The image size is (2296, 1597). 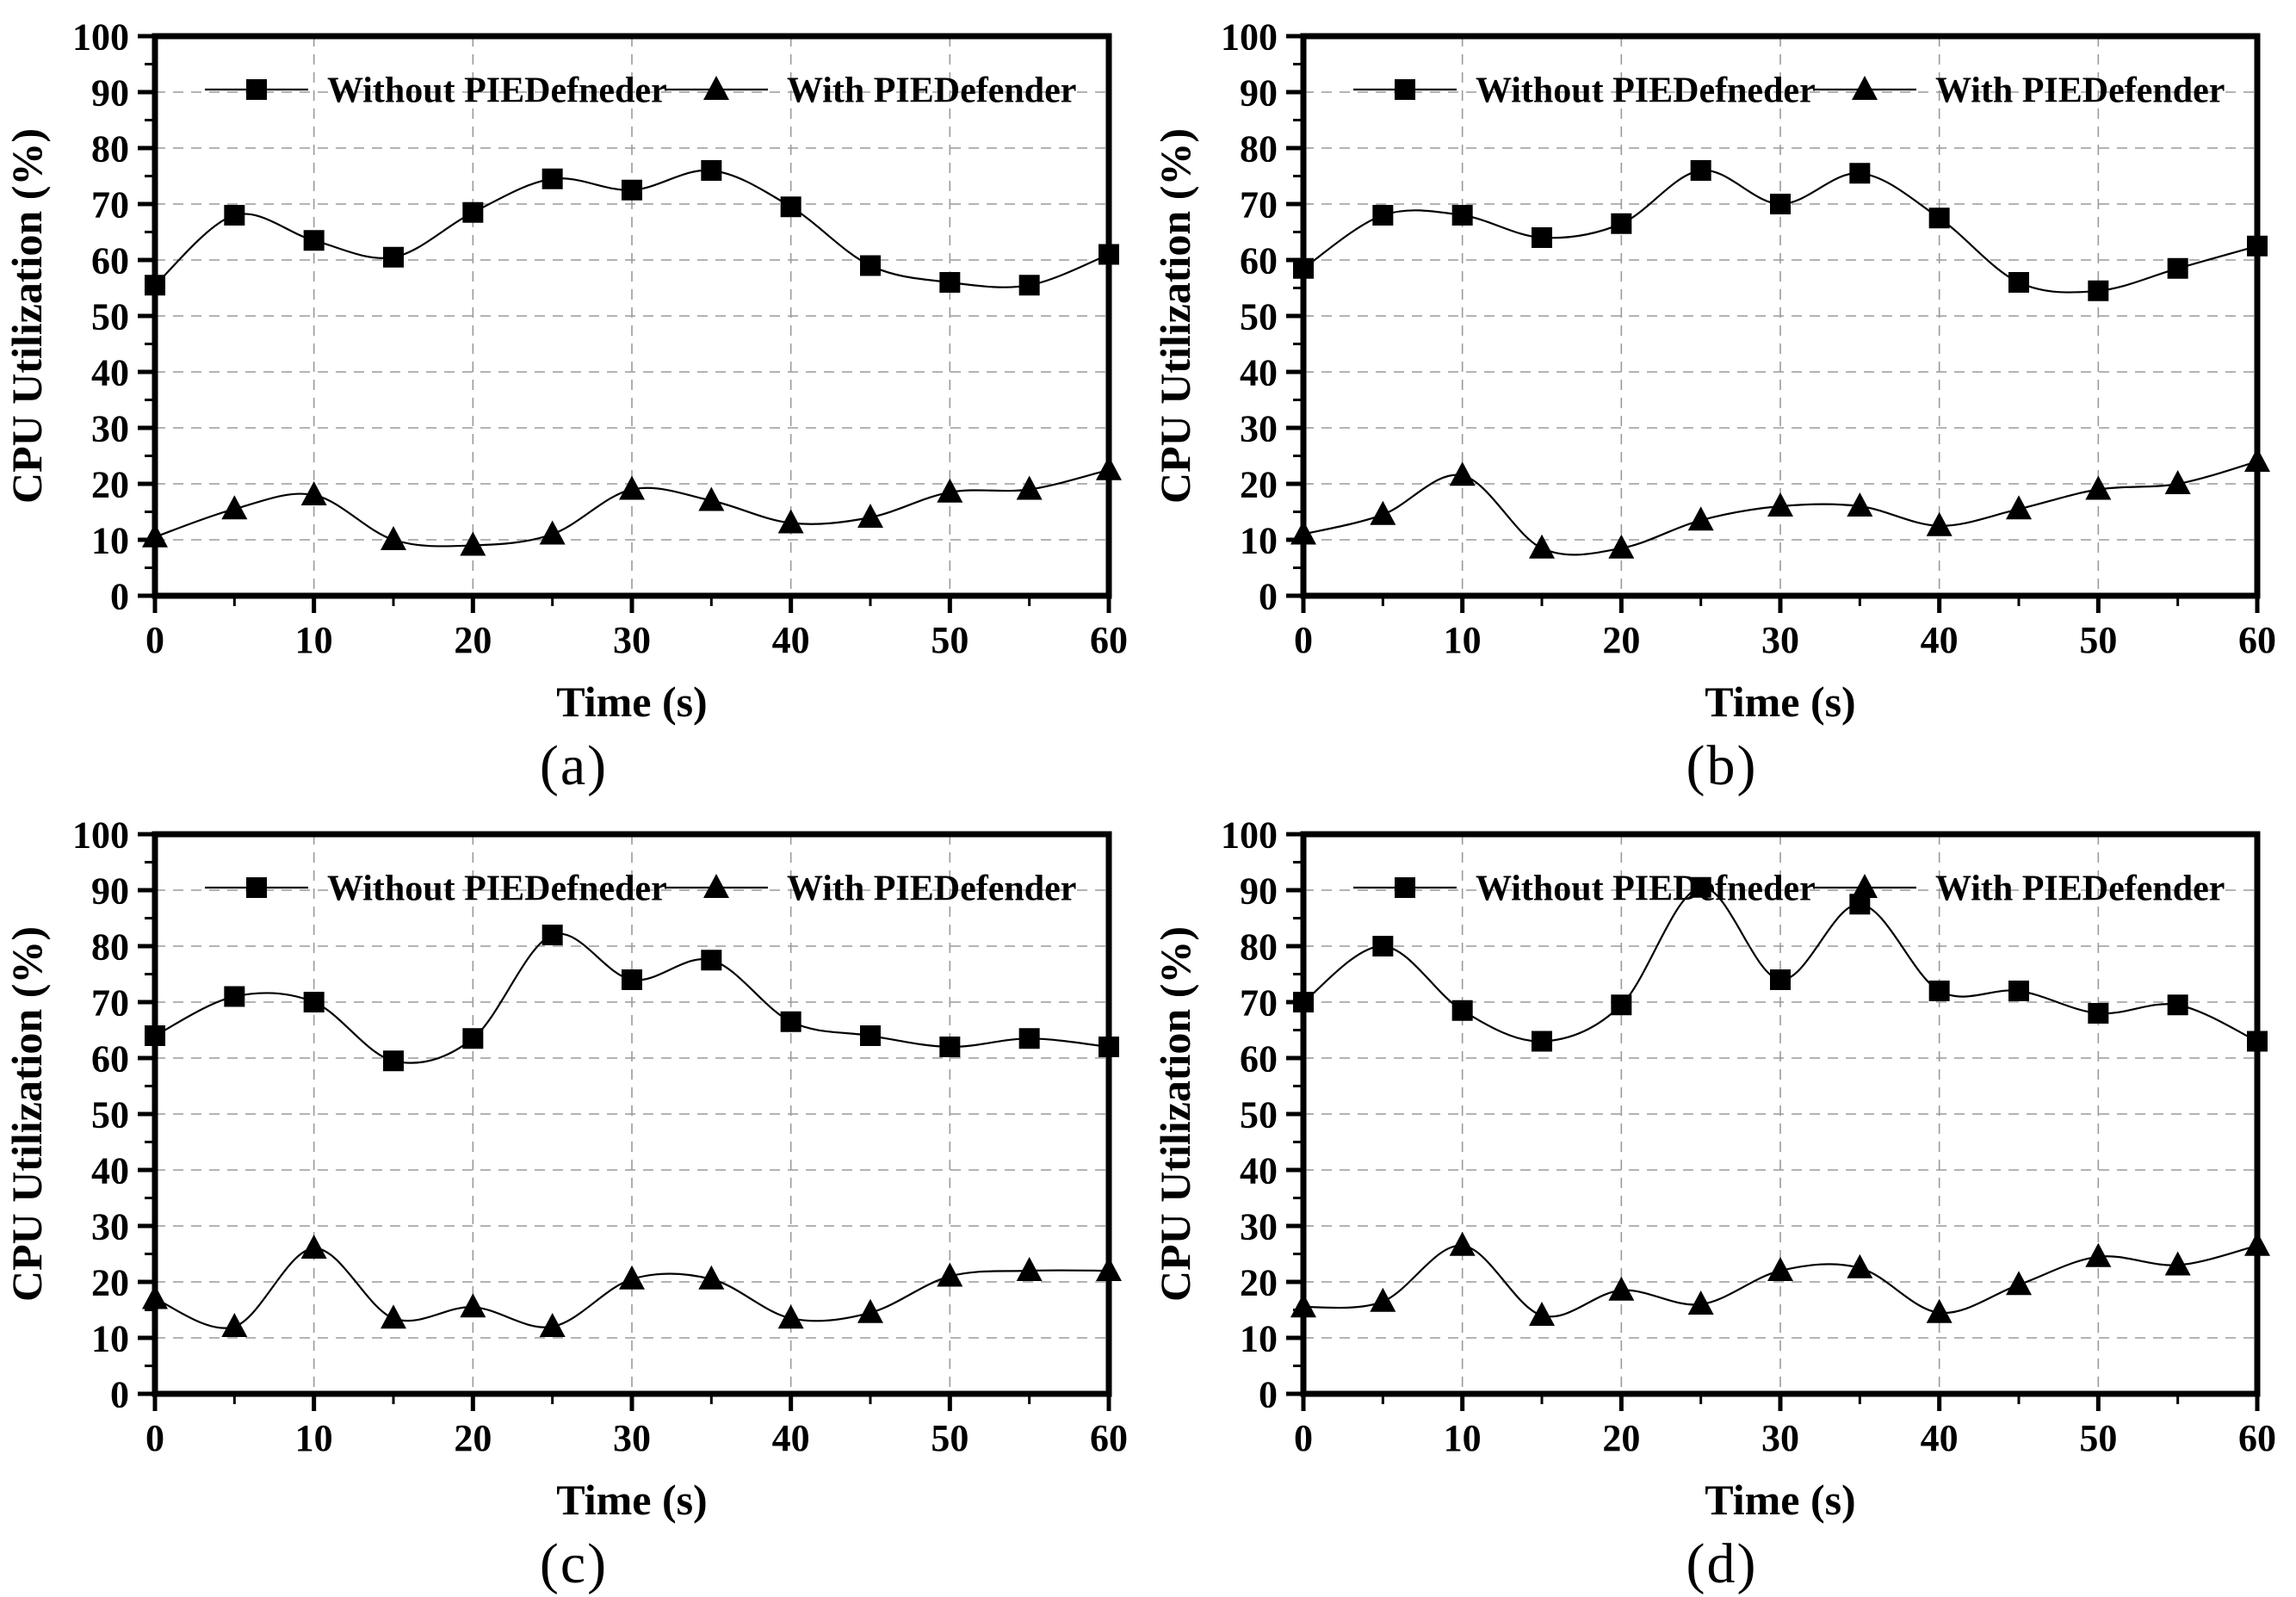 I want to click on legend-label-0: Without PIEDefneder, so click(x=1646, y=91).